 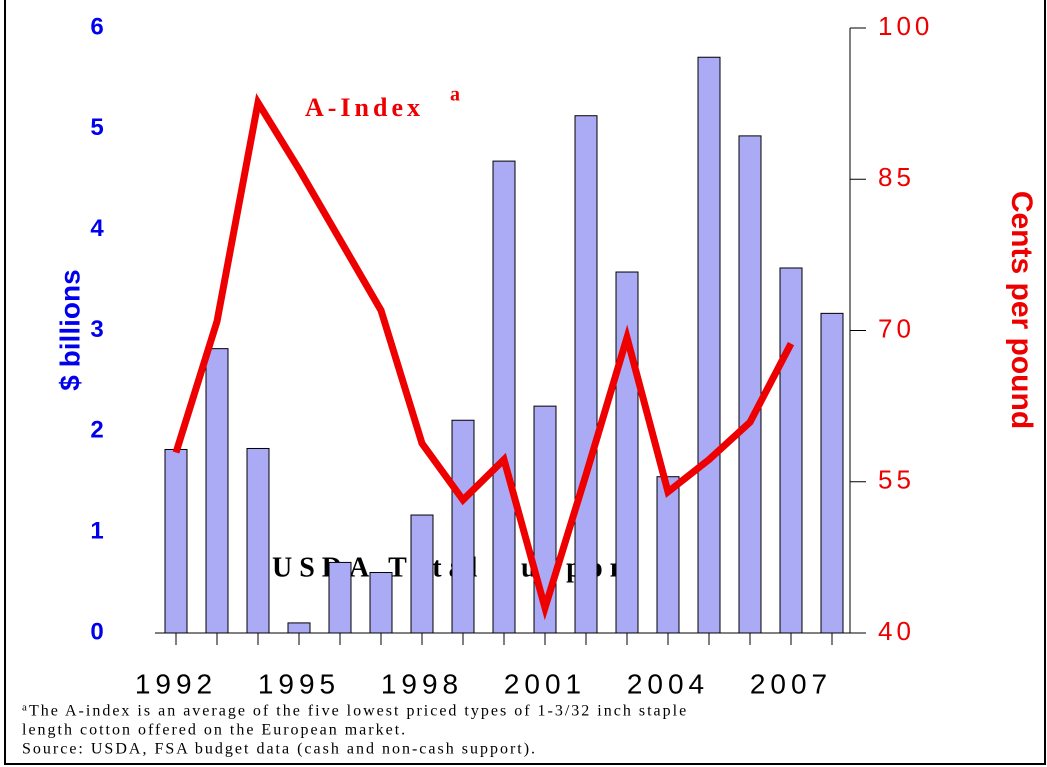 What do you see at coordinates (69, 329) in the screenshot?
I see `y-axis-label: $ billions` at bounding box center [69, 329].